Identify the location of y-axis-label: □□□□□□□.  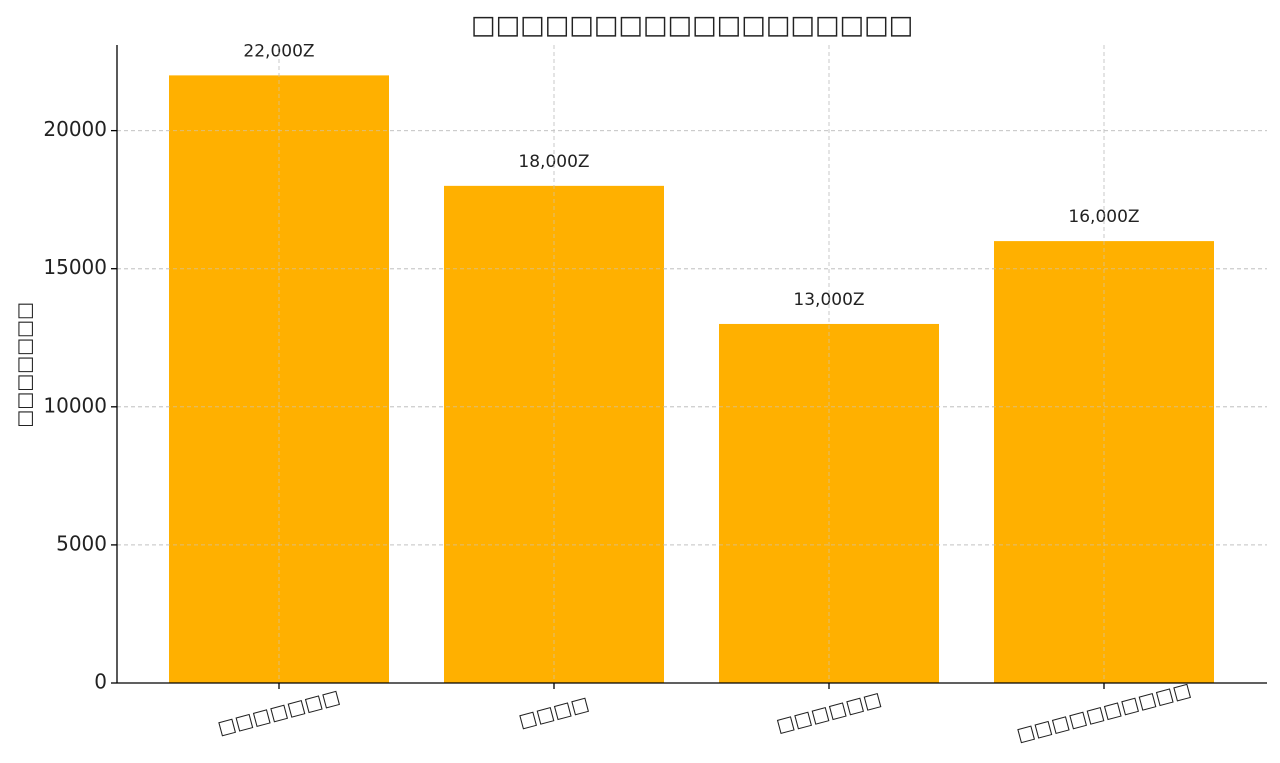
(25, 365).